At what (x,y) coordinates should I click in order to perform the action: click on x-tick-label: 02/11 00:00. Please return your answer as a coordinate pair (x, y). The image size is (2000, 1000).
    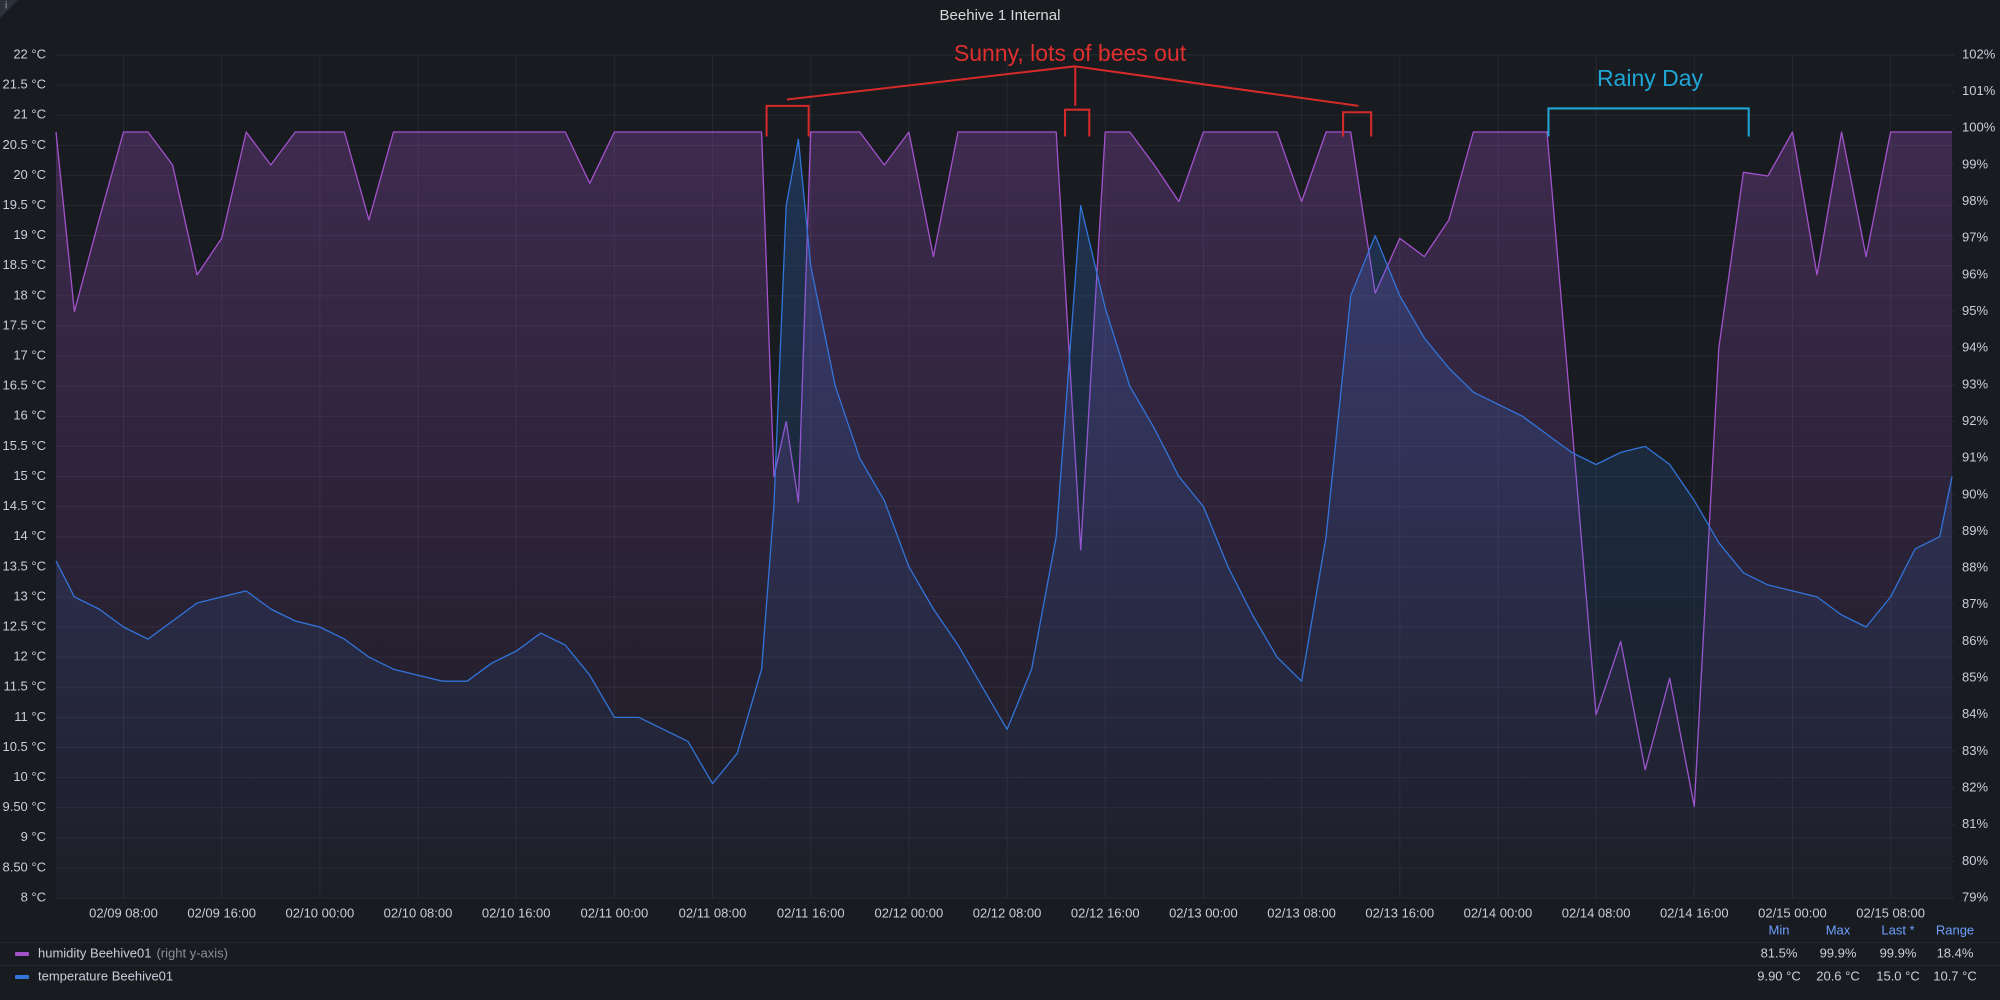
    Looking at the image, I should click on (615, 912).